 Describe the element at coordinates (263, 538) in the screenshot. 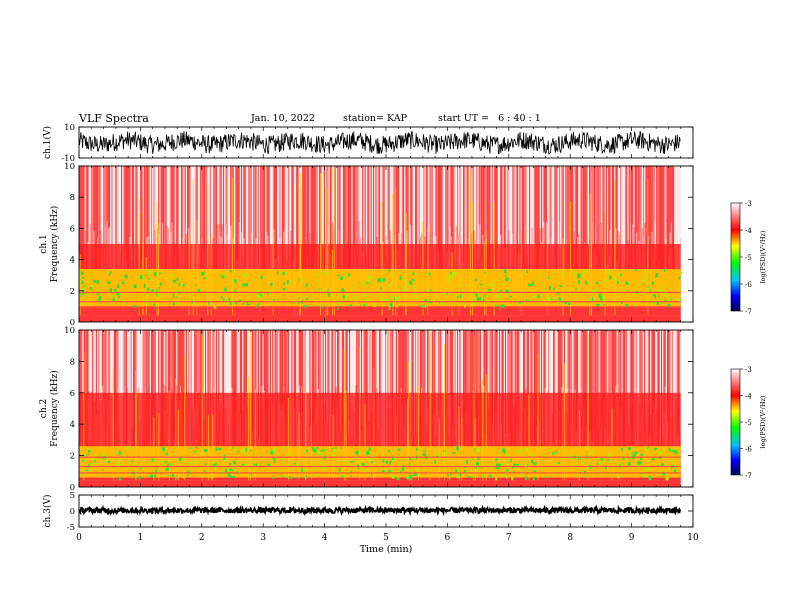

I see `x-tick-label: 3` at that location.